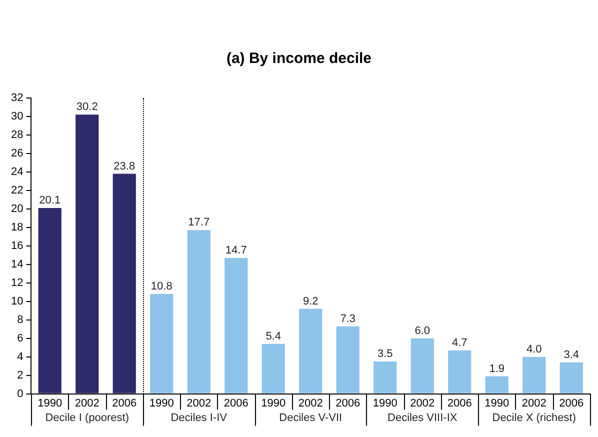 The width and height of the screenshot is (598, 437). I want to click on data-label: 3.4, so click(572, 354).